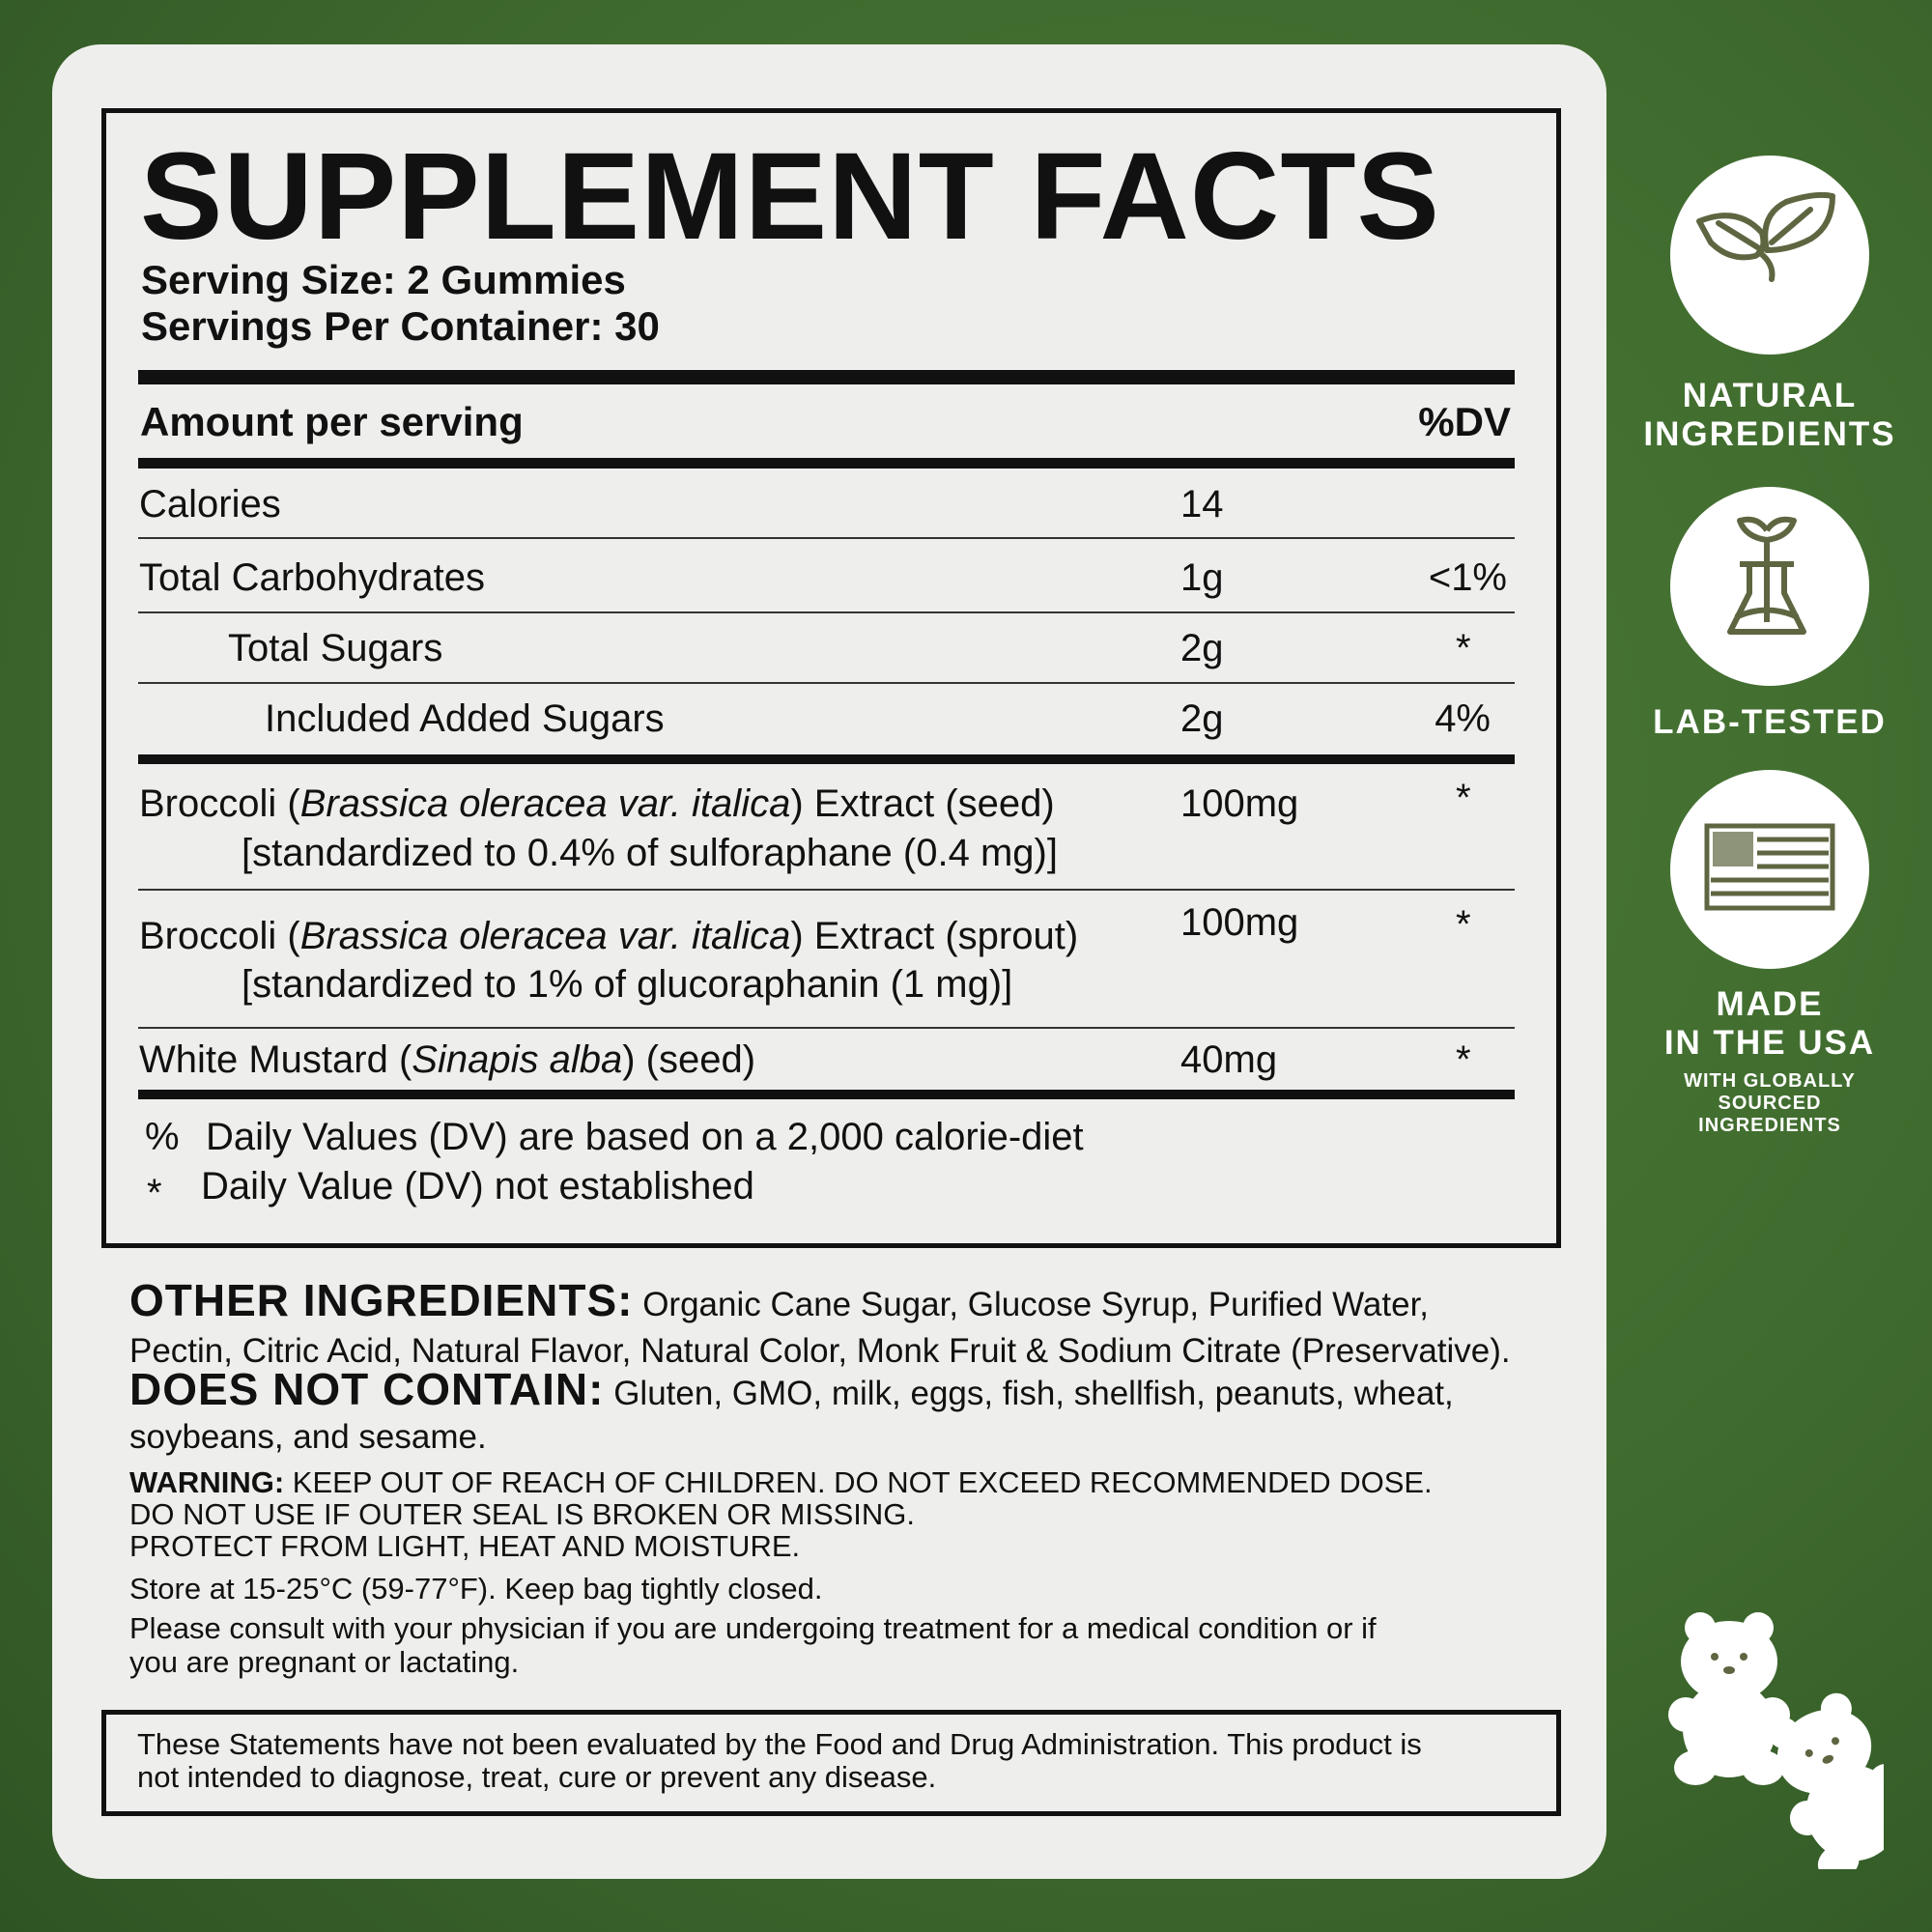 The width and height of the screenshot is (1932, 1932). Describe the element at coordinates (1463, 648) in the screenshot. I see `row-dv: *` at that location.